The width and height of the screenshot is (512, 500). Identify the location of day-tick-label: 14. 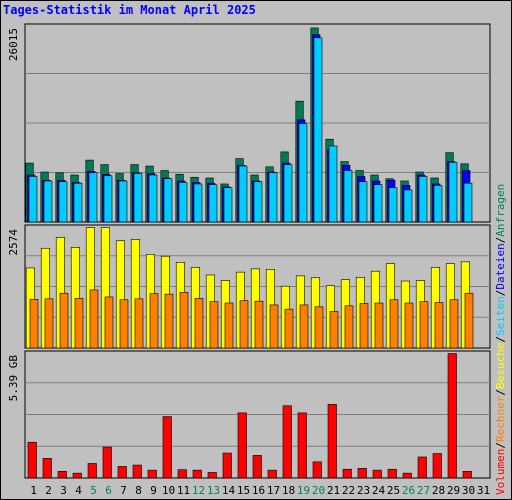
(229, 490).